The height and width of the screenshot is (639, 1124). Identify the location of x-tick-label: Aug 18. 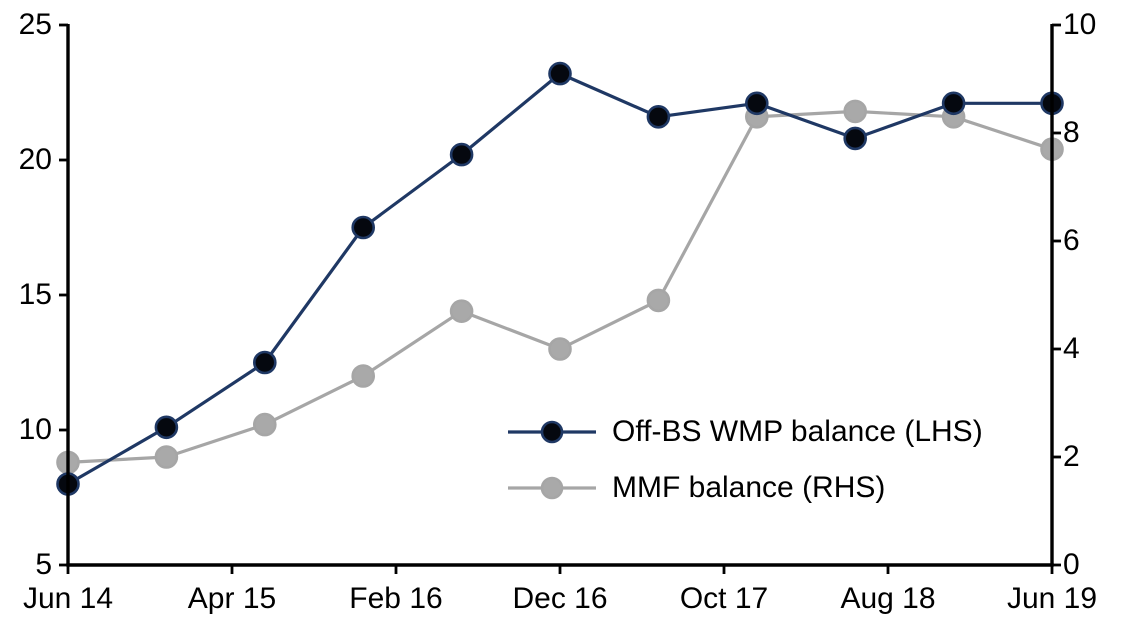
(888, 598).